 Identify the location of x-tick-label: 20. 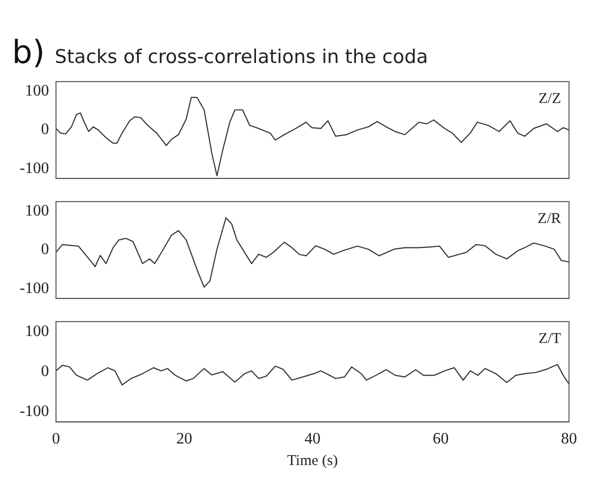
(184, 439).